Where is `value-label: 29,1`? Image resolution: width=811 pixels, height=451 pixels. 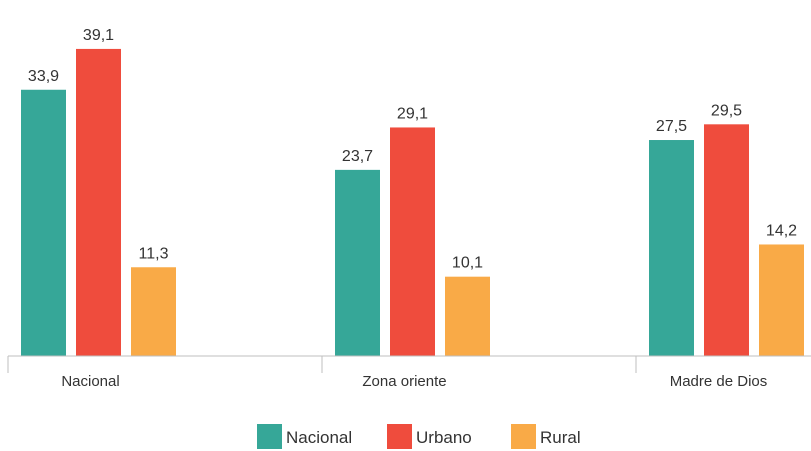
value-label: 29,1 is located at coordinates (412, 113).